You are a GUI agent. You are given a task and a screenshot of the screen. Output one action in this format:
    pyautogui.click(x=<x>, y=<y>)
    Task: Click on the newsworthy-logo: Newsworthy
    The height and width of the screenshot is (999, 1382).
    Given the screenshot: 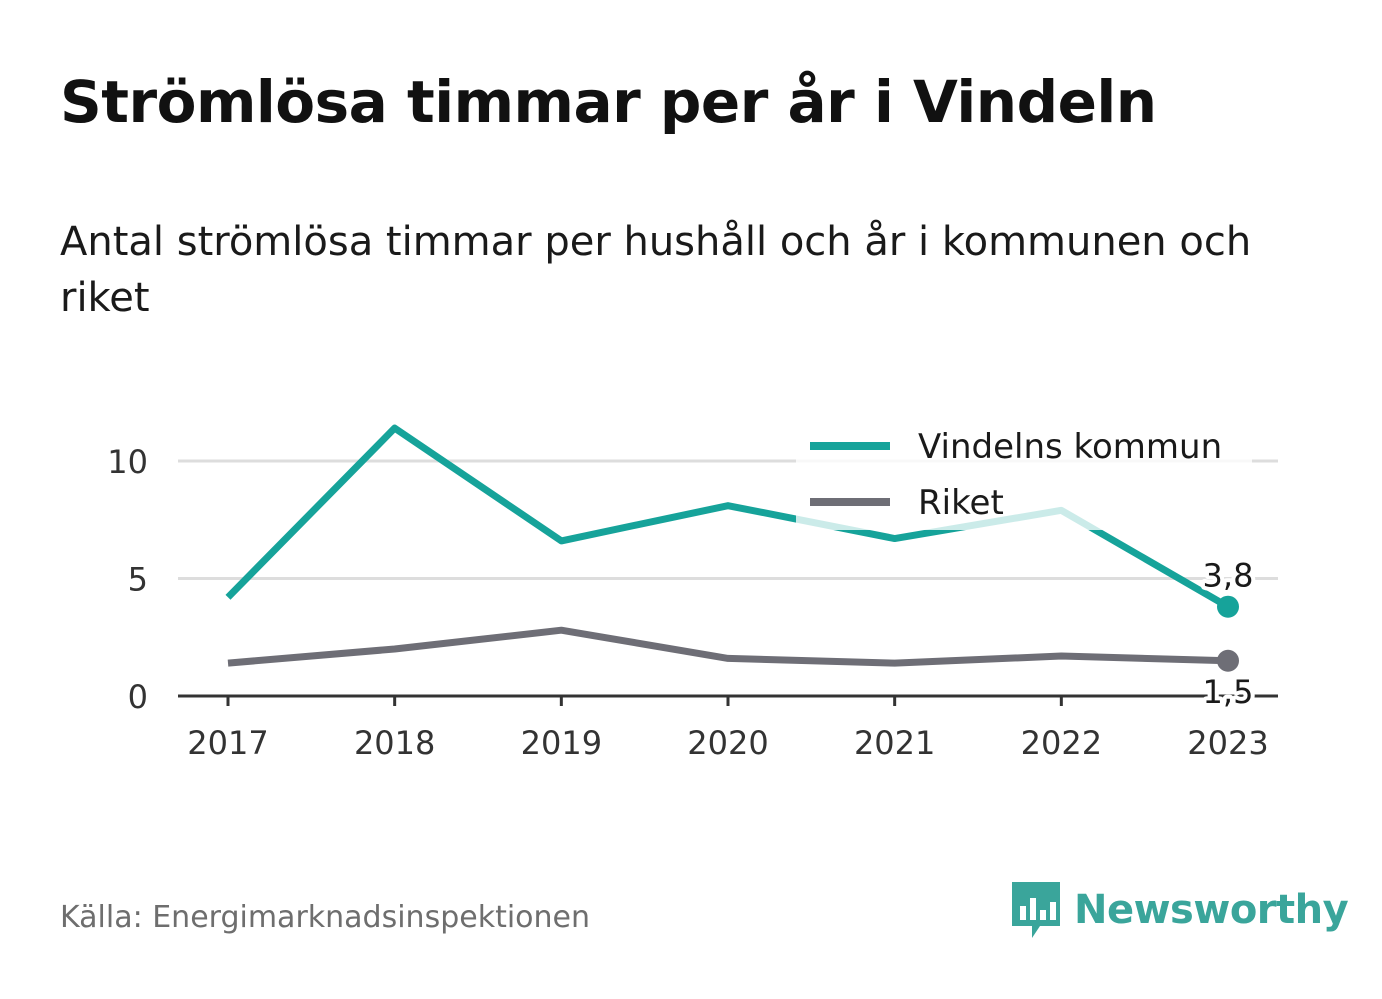 What is the action you would take?
    pyautogui.click(x=1179, y=910)
    